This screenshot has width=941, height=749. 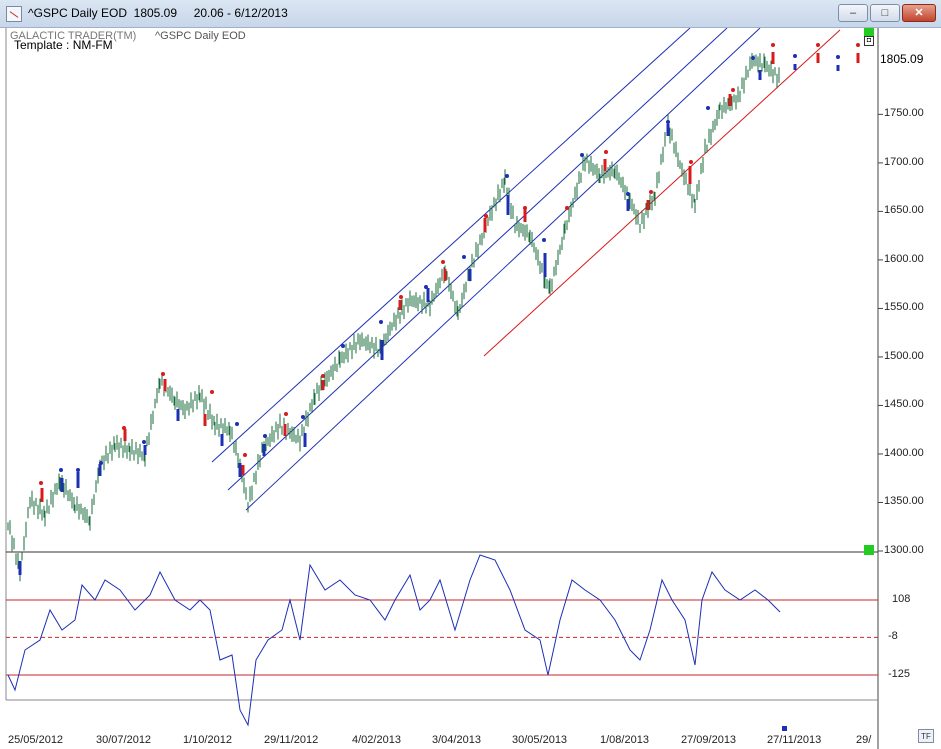 I want to click on price-tick-label: 1400.00, so click(x=904, y=452).